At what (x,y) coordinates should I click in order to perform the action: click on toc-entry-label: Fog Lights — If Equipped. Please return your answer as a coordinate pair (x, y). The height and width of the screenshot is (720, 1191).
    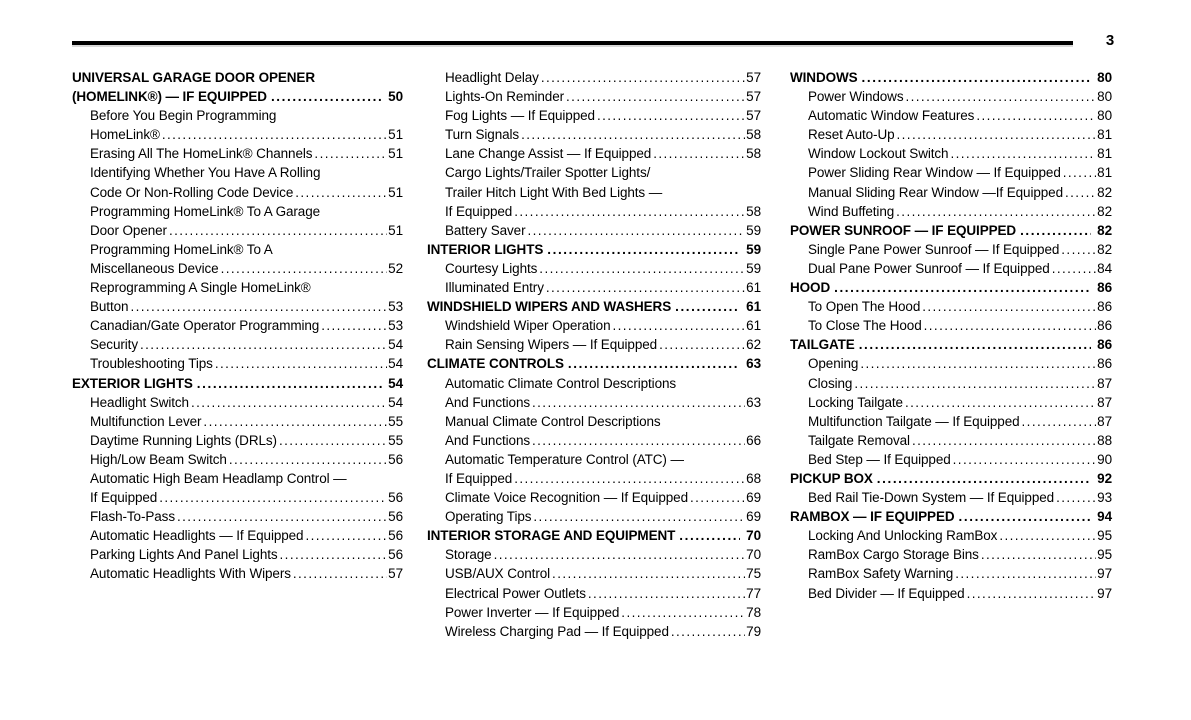
    Looking at the image, I should click on (520, 116).